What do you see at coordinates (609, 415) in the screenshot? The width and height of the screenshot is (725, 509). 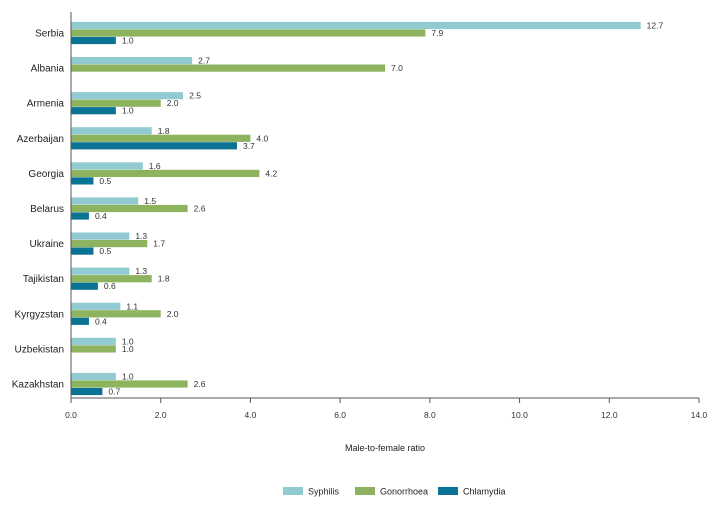 I see `x-tick-label: 12.0` at bounding box center [609, 415].